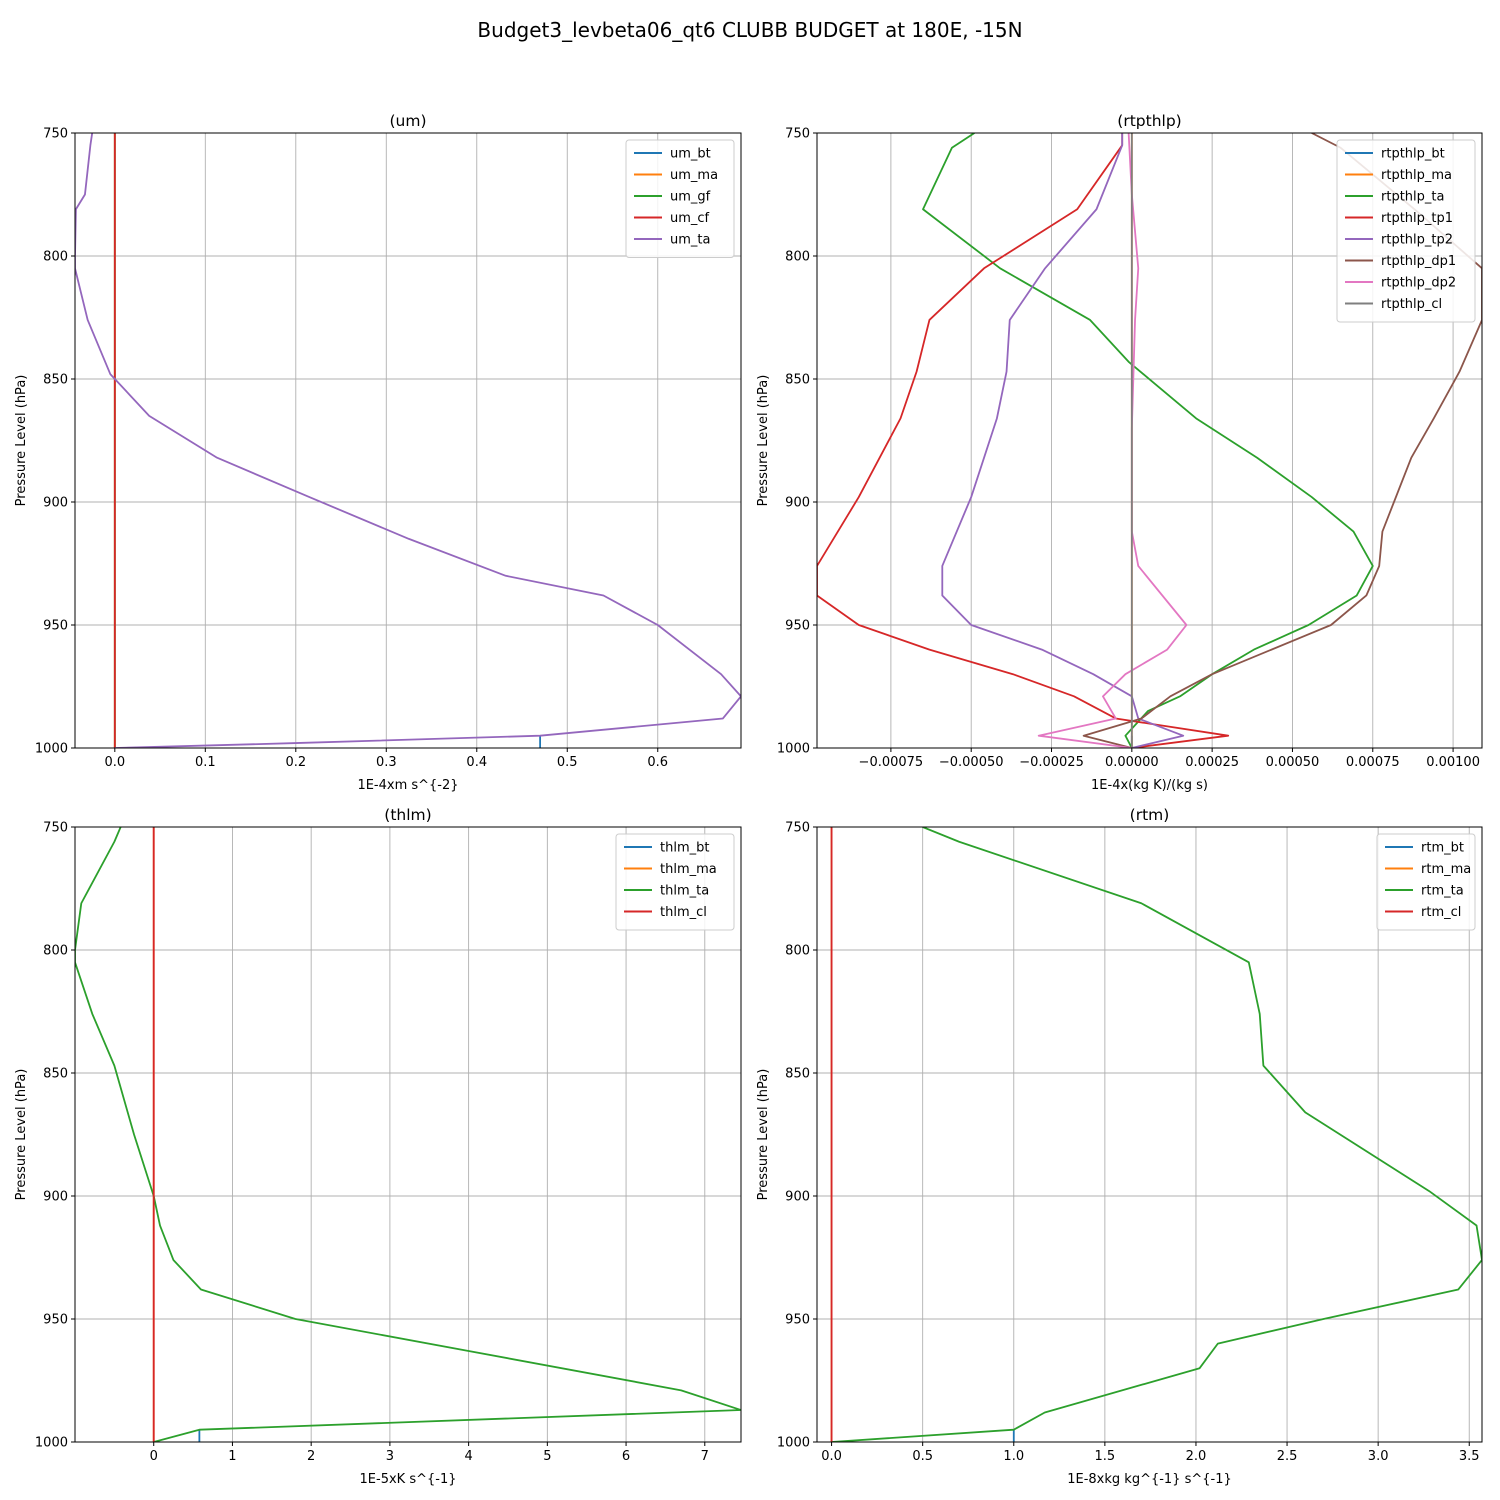 The height and width of the screenshot is (1500, 1500). I want to click on legend-entry: um_bt, so click(690, 154).